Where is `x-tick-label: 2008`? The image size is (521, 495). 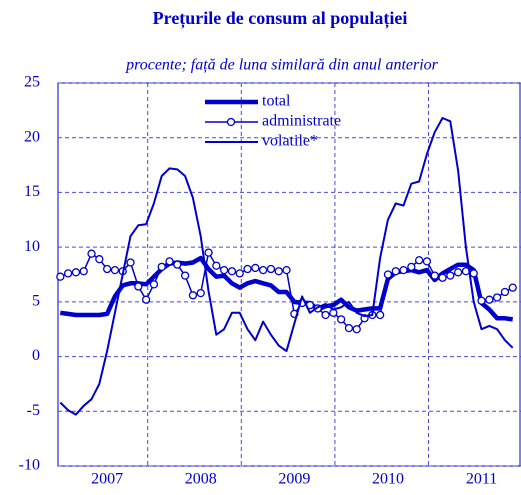 x-tick-label: 2008 is located at coordinates (201, 479).